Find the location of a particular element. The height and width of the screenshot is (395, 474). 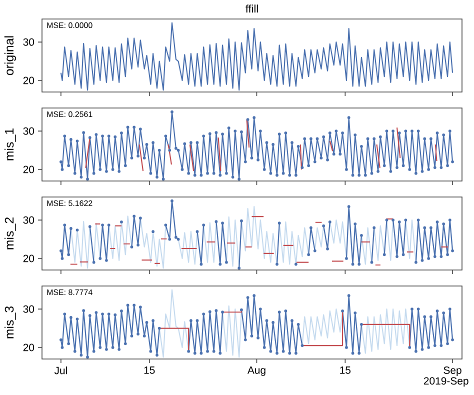

x-tick-label: Aug is located at coordinates (256, 371).